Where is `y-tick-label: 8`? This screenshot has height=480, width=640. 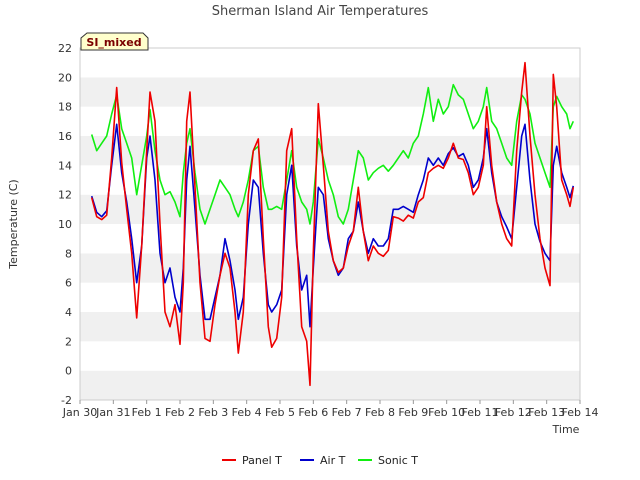 y-tick-label: 8 is located at coordinates (68, 253).